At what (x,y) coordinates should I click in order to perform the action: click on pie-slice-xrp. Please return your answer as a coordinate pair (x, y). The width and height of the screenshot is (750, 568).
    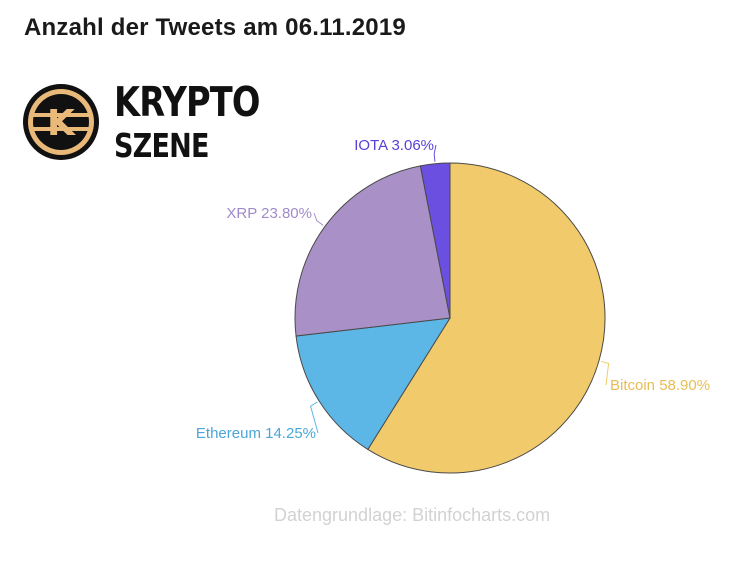
    Looking at the image, I should click on (372, 251).